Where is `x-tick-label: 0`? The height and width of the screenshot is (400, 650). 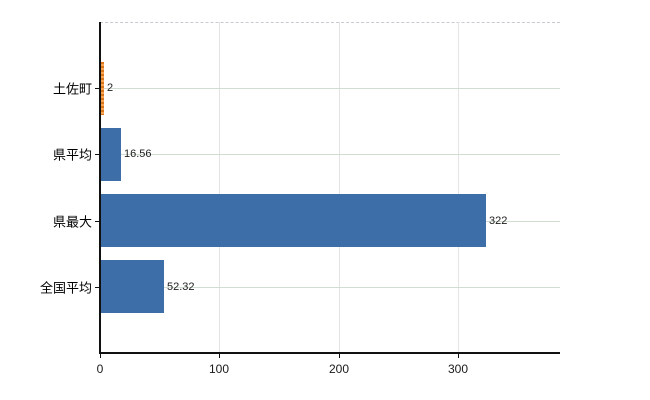 x-tick-label: 0 is located at coordinates (100, 369).